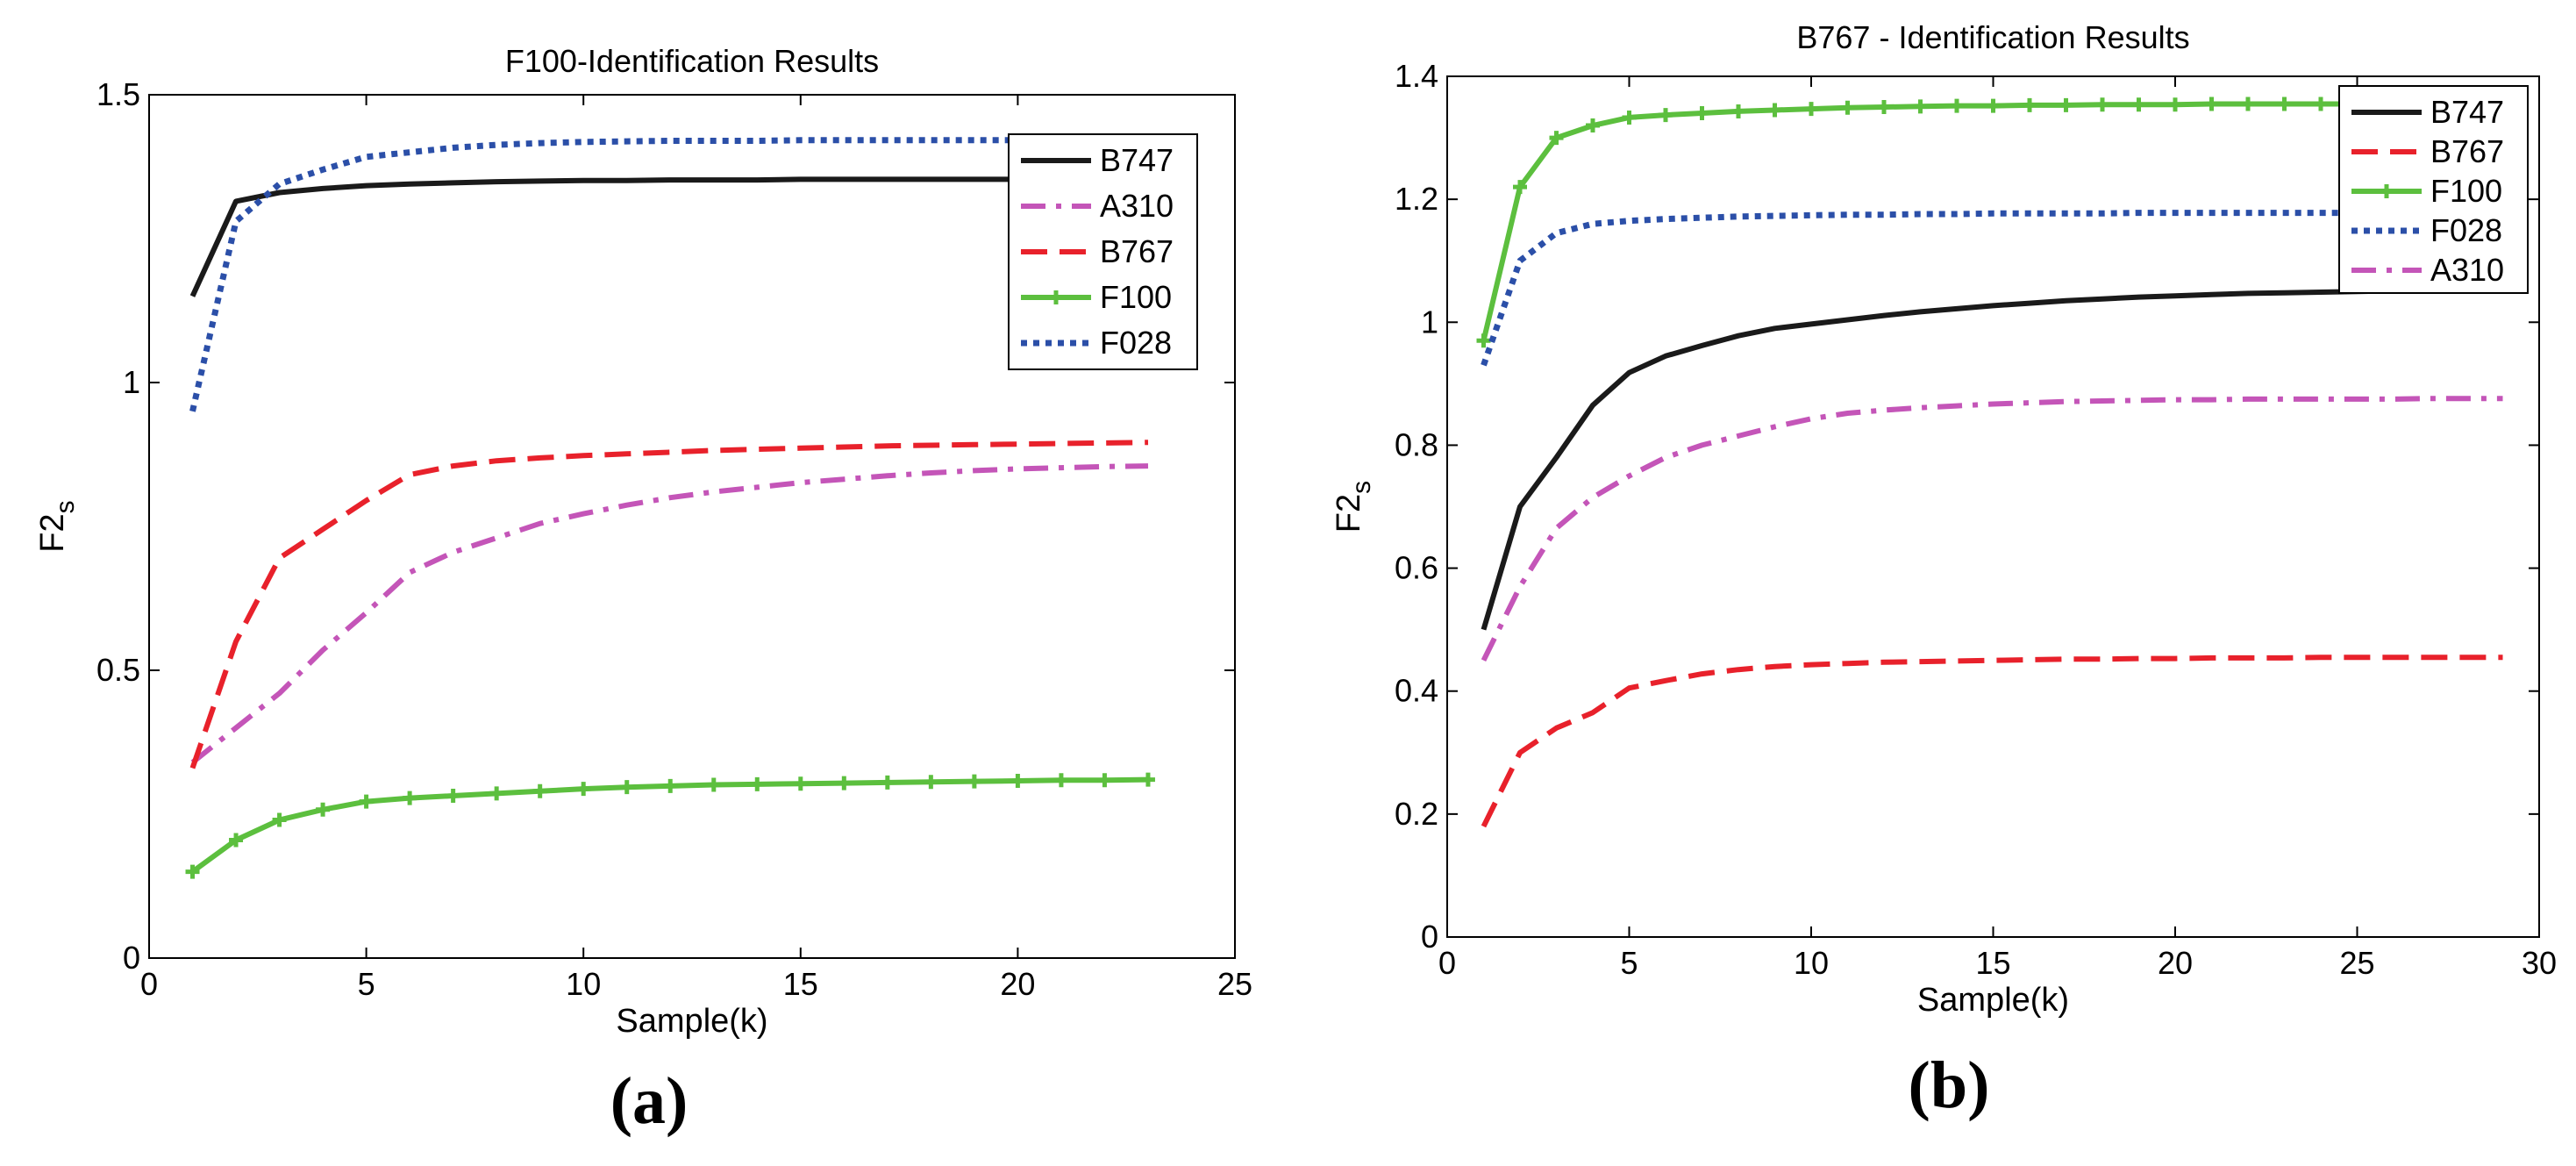  I want to click on panel-a-caption: (a), so click(650, 1101).